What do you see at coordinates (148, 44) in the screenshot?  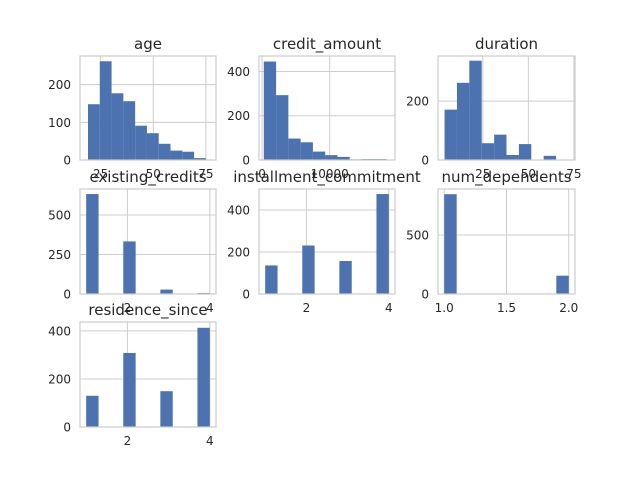 I see `subplot-title: age` at bounding box center [148, 44].